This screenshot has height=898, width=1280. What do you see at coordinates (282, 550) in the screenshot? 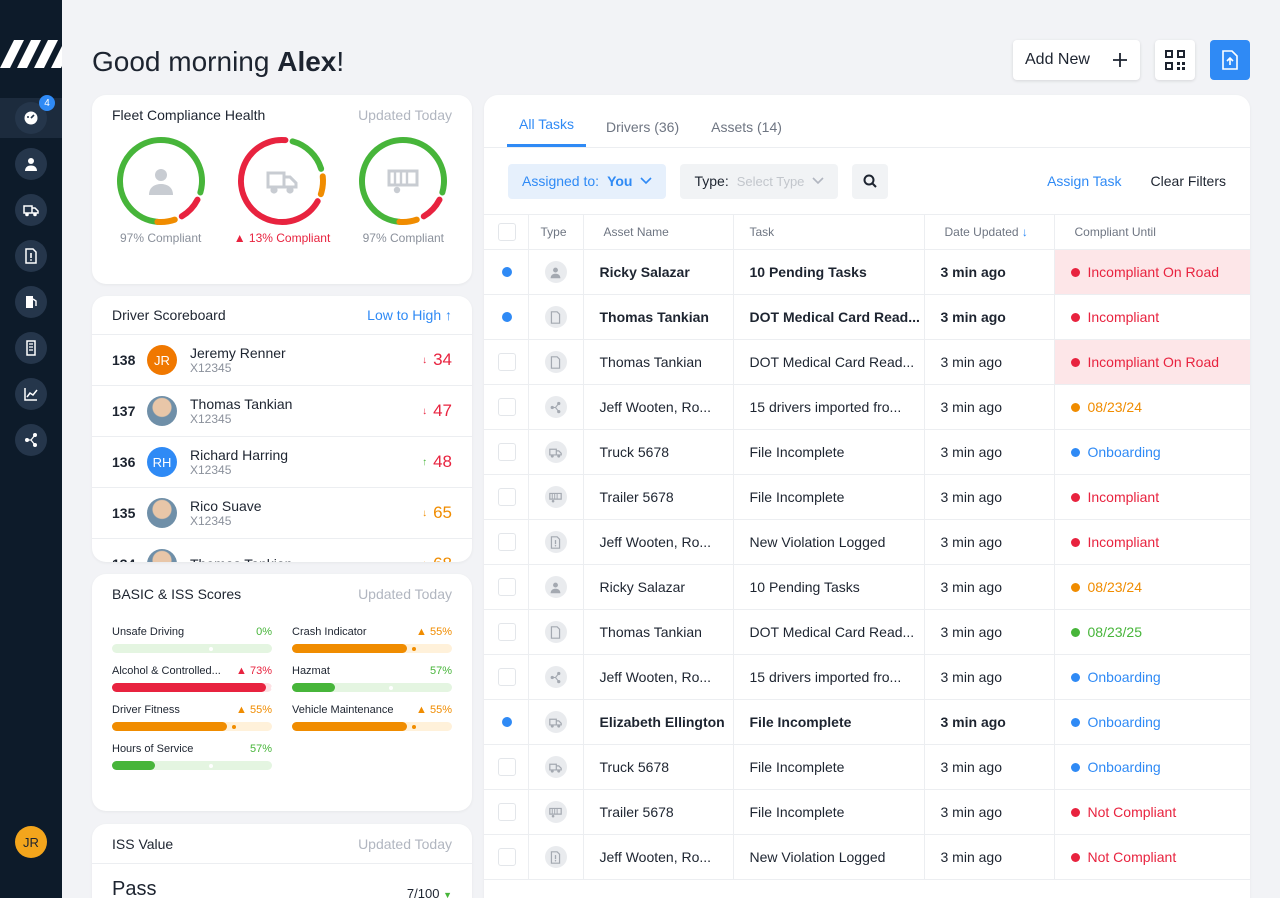
I see `scoreboard-row: 134 Thomas Tankian↓68` at bounding box center [282, 550].